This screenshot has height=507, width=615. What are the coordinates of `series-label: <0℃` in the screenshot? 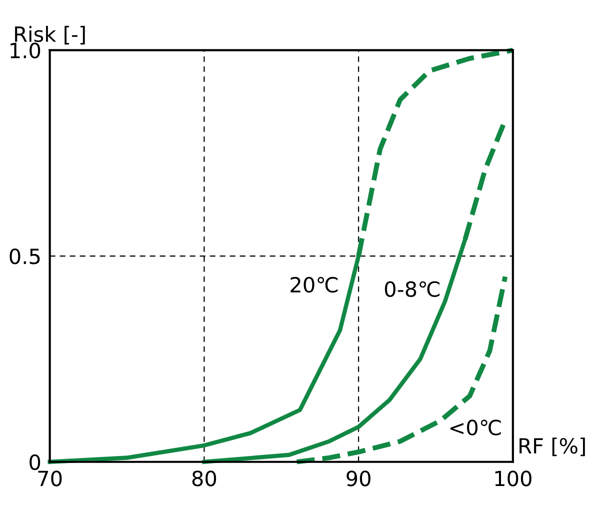 It's located at (475, 428).